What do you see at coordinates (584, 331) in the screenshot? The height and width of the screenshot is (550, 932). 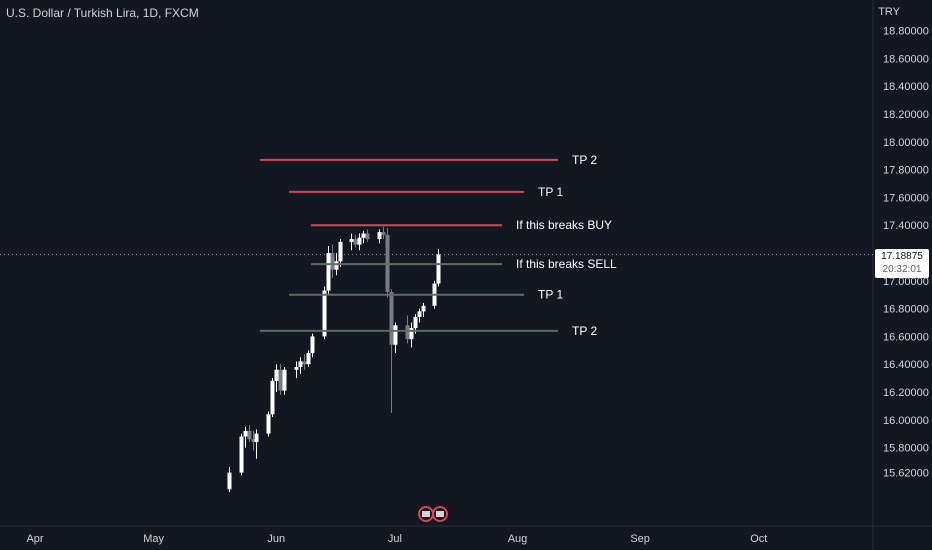 I see `support-label: TP 2` at bounding box center [584, 331].